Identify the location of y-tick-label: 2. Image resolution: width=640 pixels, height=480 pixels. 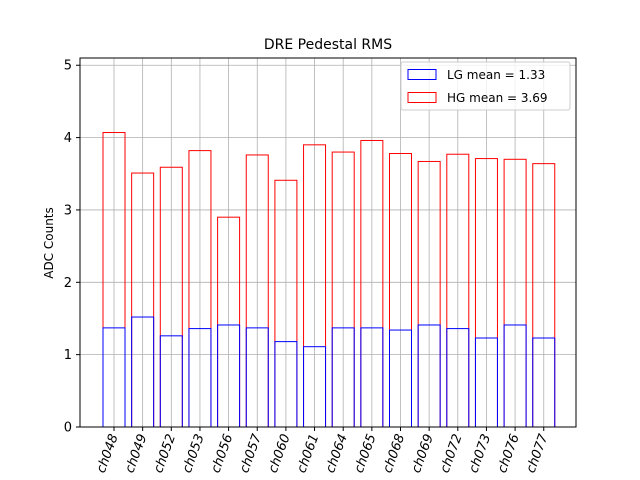
(68, 283).